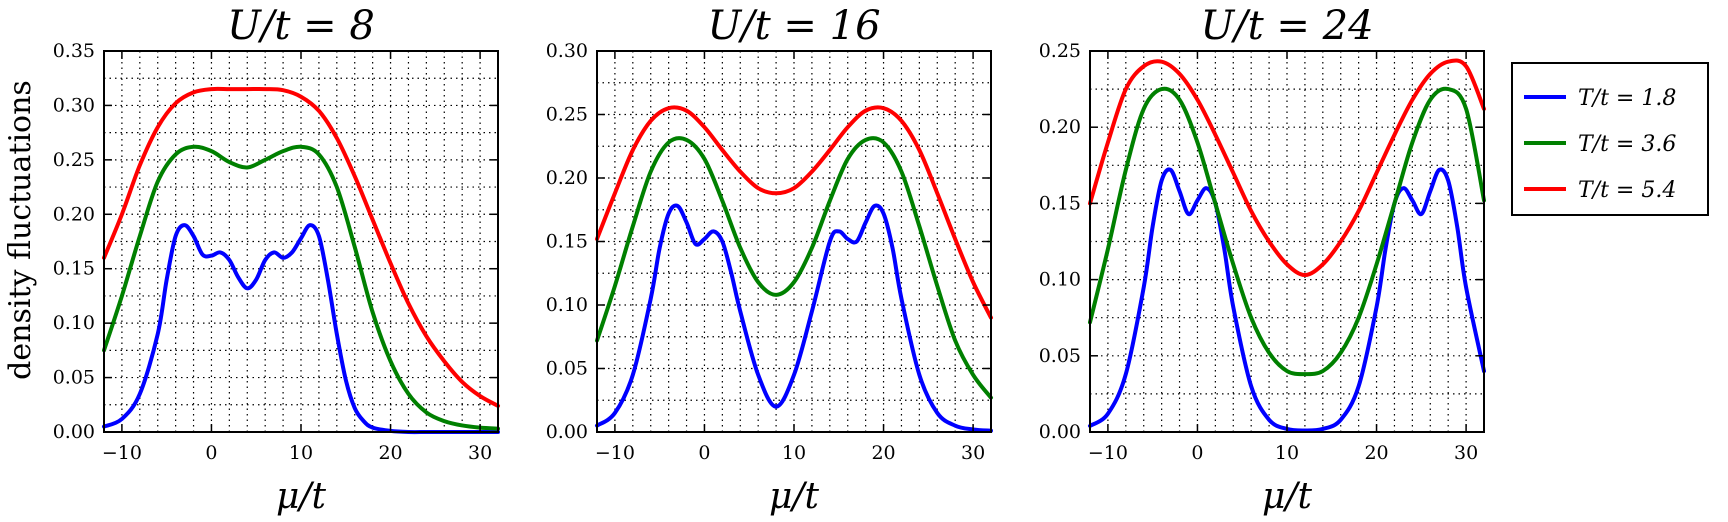 The image size is (1728, 522). Describe the element at coordinates (1627, 190) in the screenshot. I see `legend-label: T/t = 5.4` at that location.